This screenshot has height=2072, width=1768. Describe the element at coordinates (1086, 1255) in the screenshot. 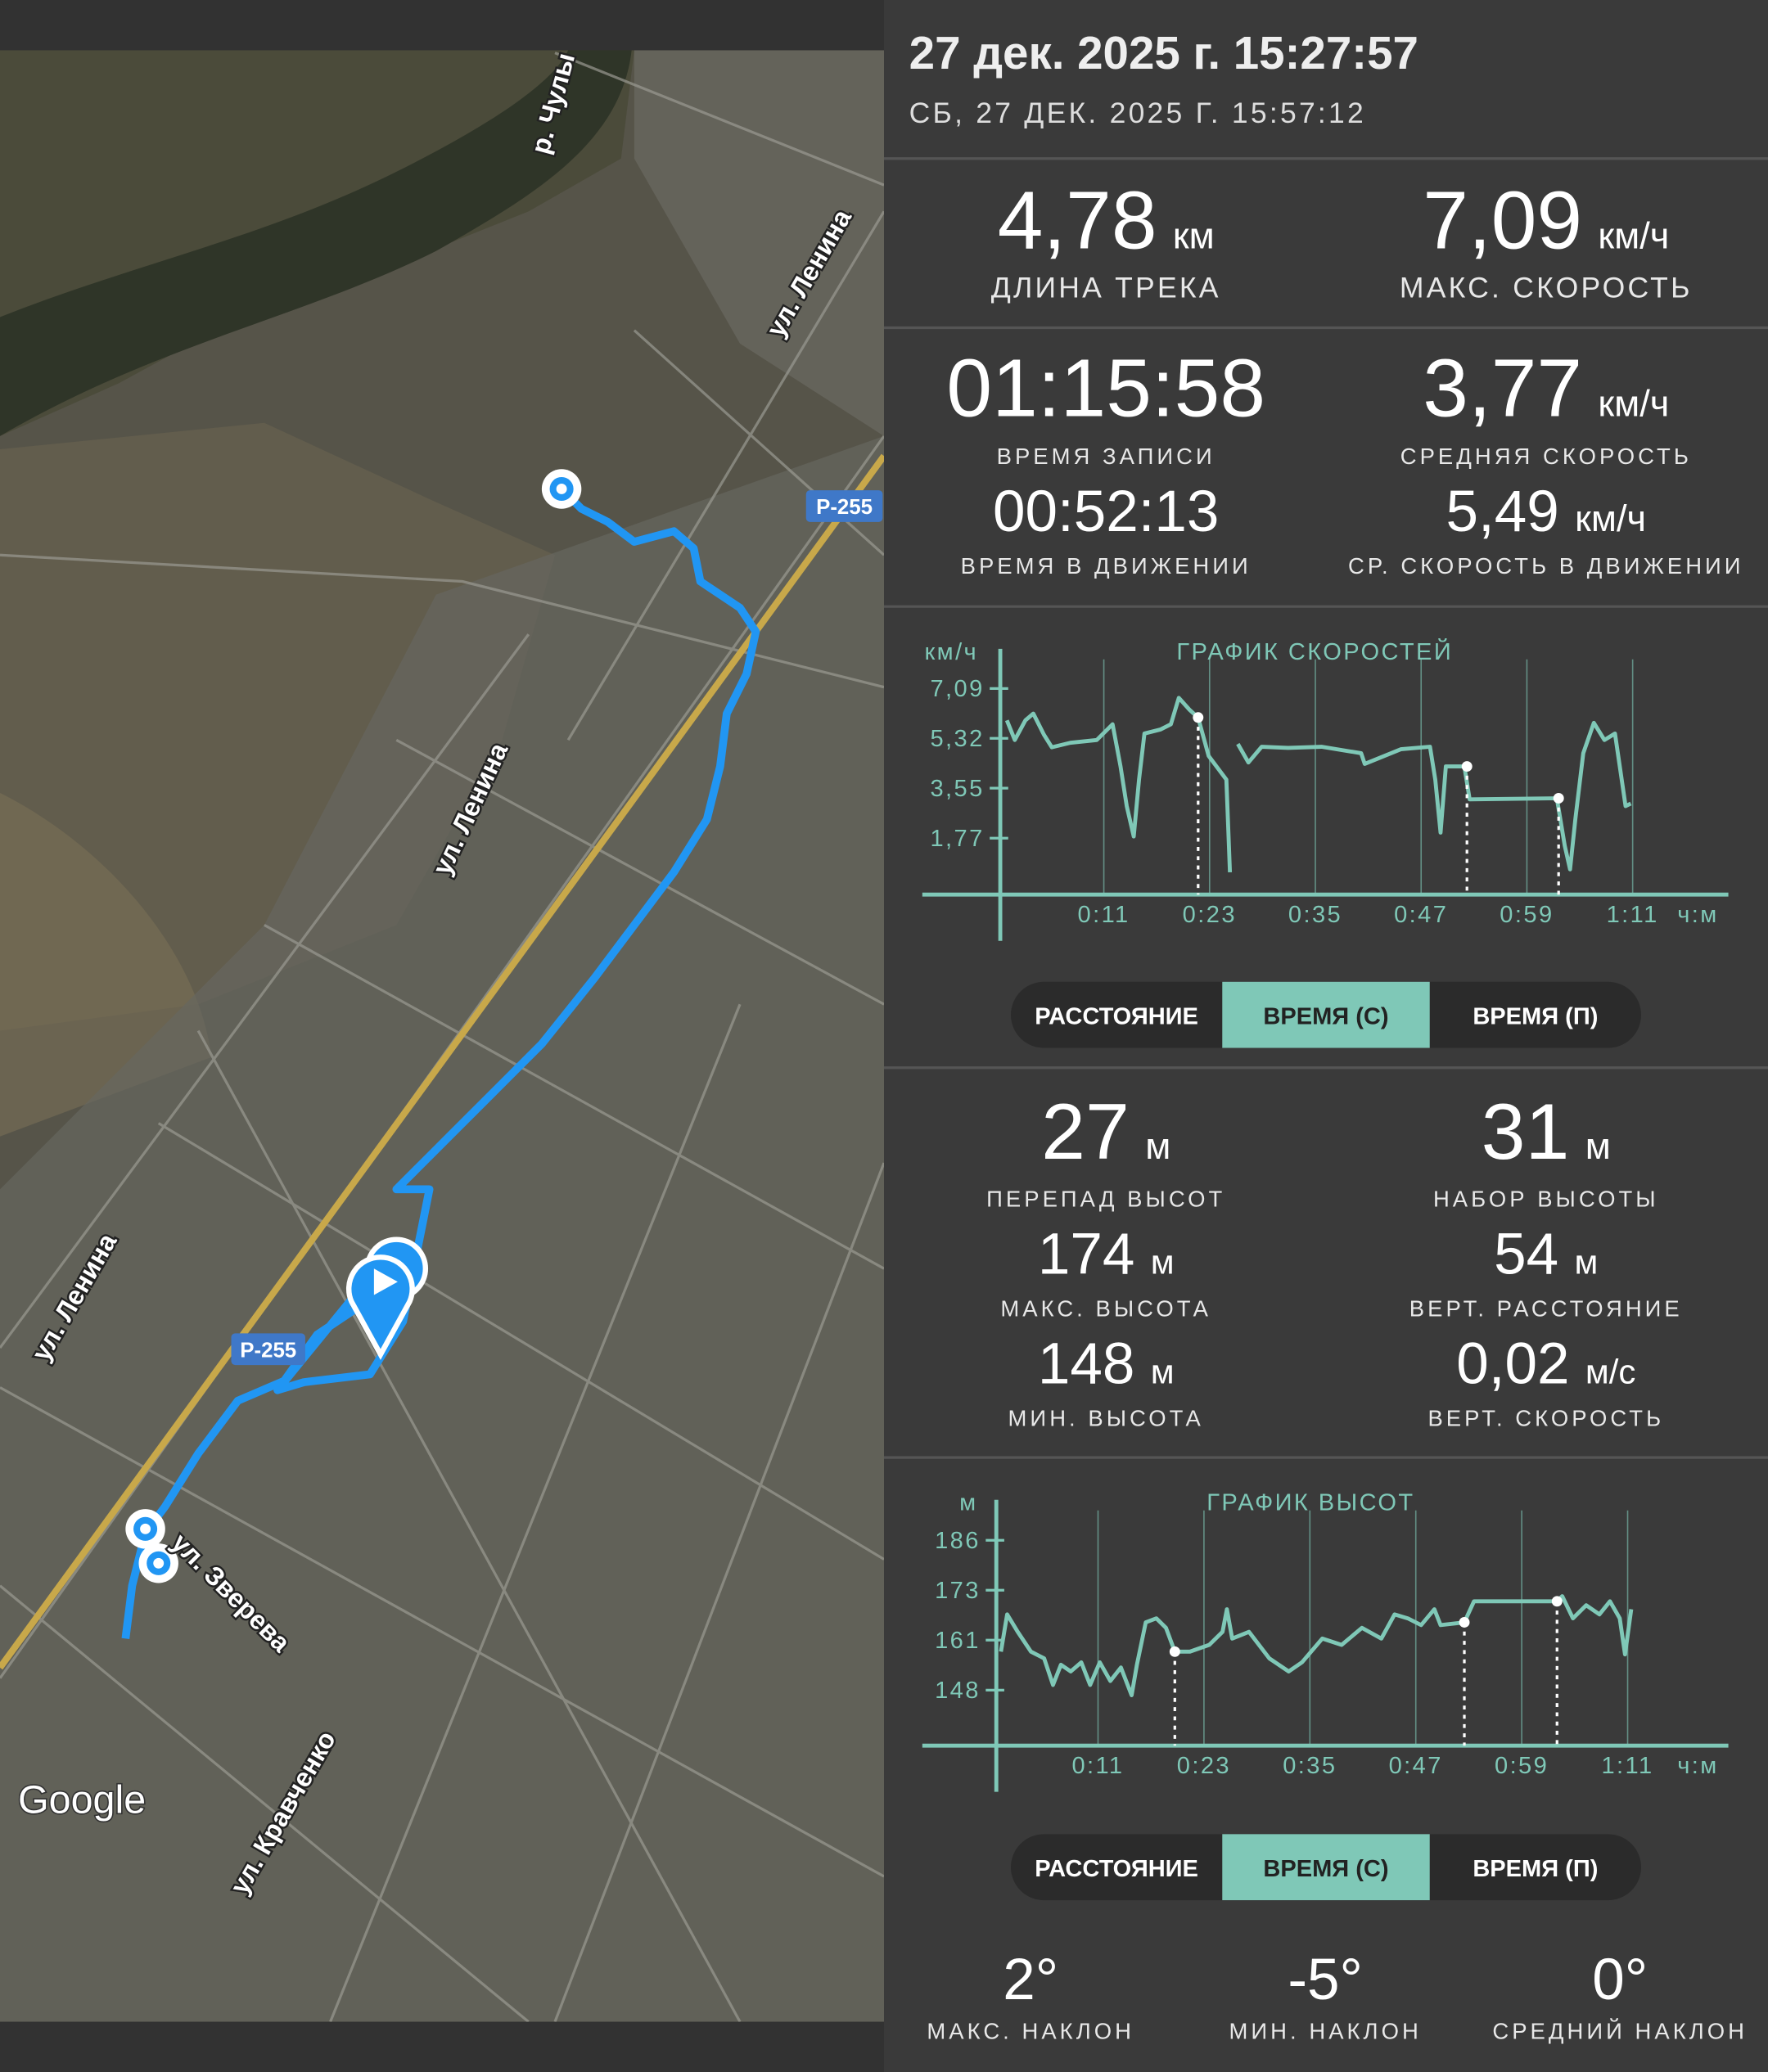

I see `value: 174` at that location.